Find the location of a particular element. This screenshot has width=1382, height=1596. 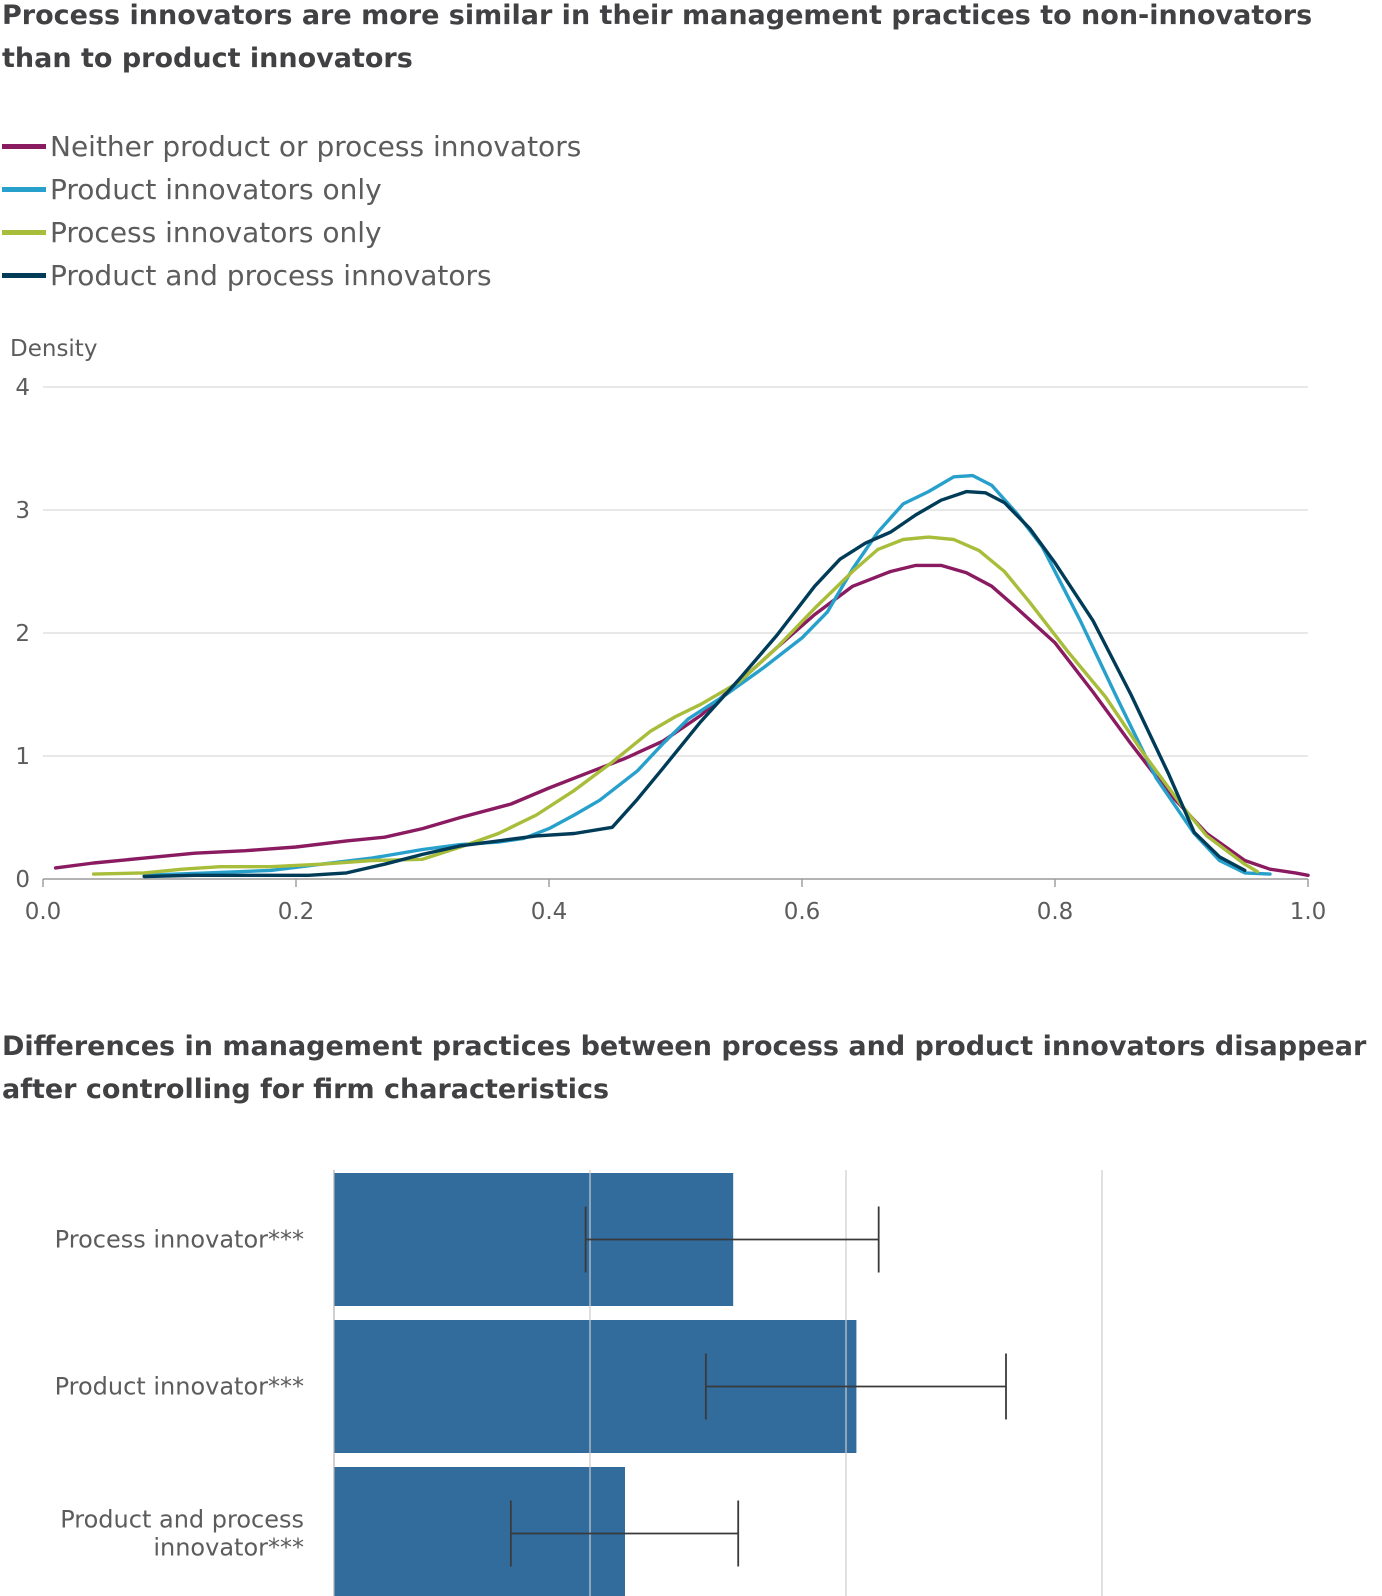

density-y-tick-label: 4 is located at coordinates (22, 388).